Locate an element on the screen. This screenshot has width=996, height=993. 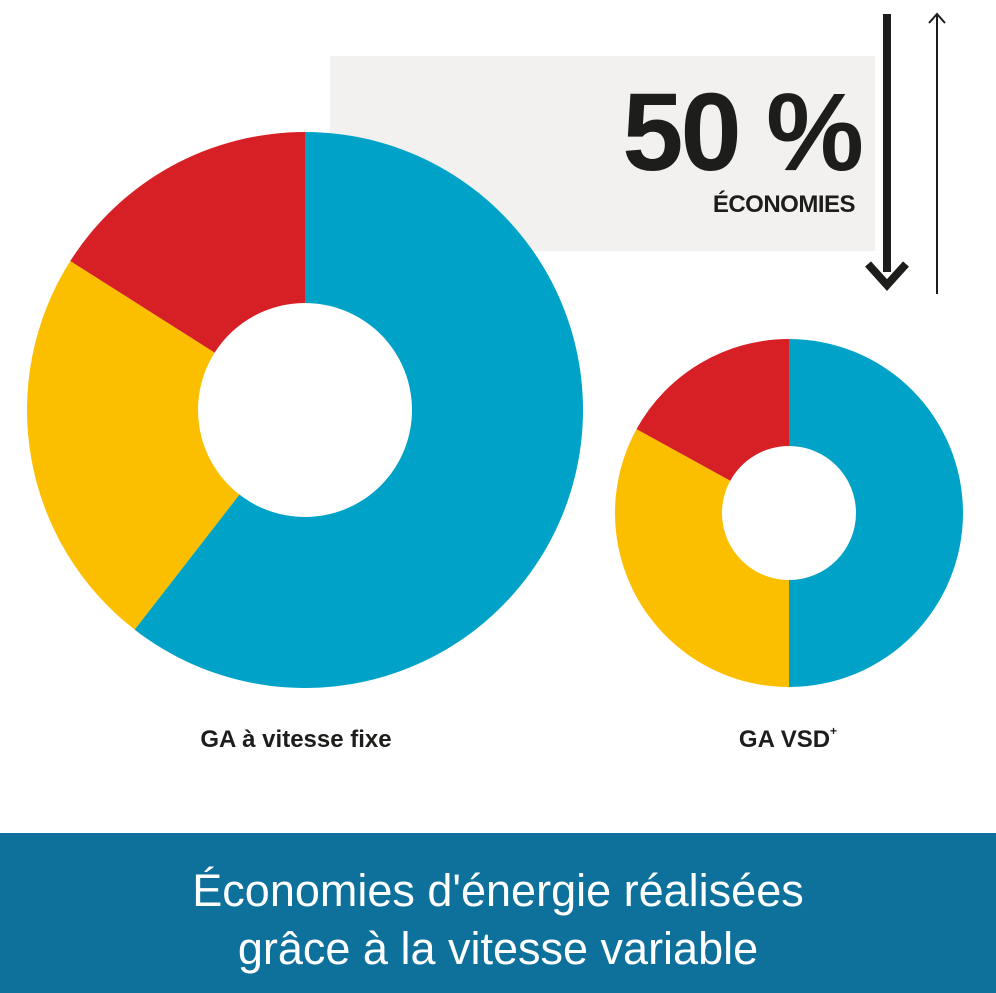
donut-1-slice-red is located at coordinates (712, 410).